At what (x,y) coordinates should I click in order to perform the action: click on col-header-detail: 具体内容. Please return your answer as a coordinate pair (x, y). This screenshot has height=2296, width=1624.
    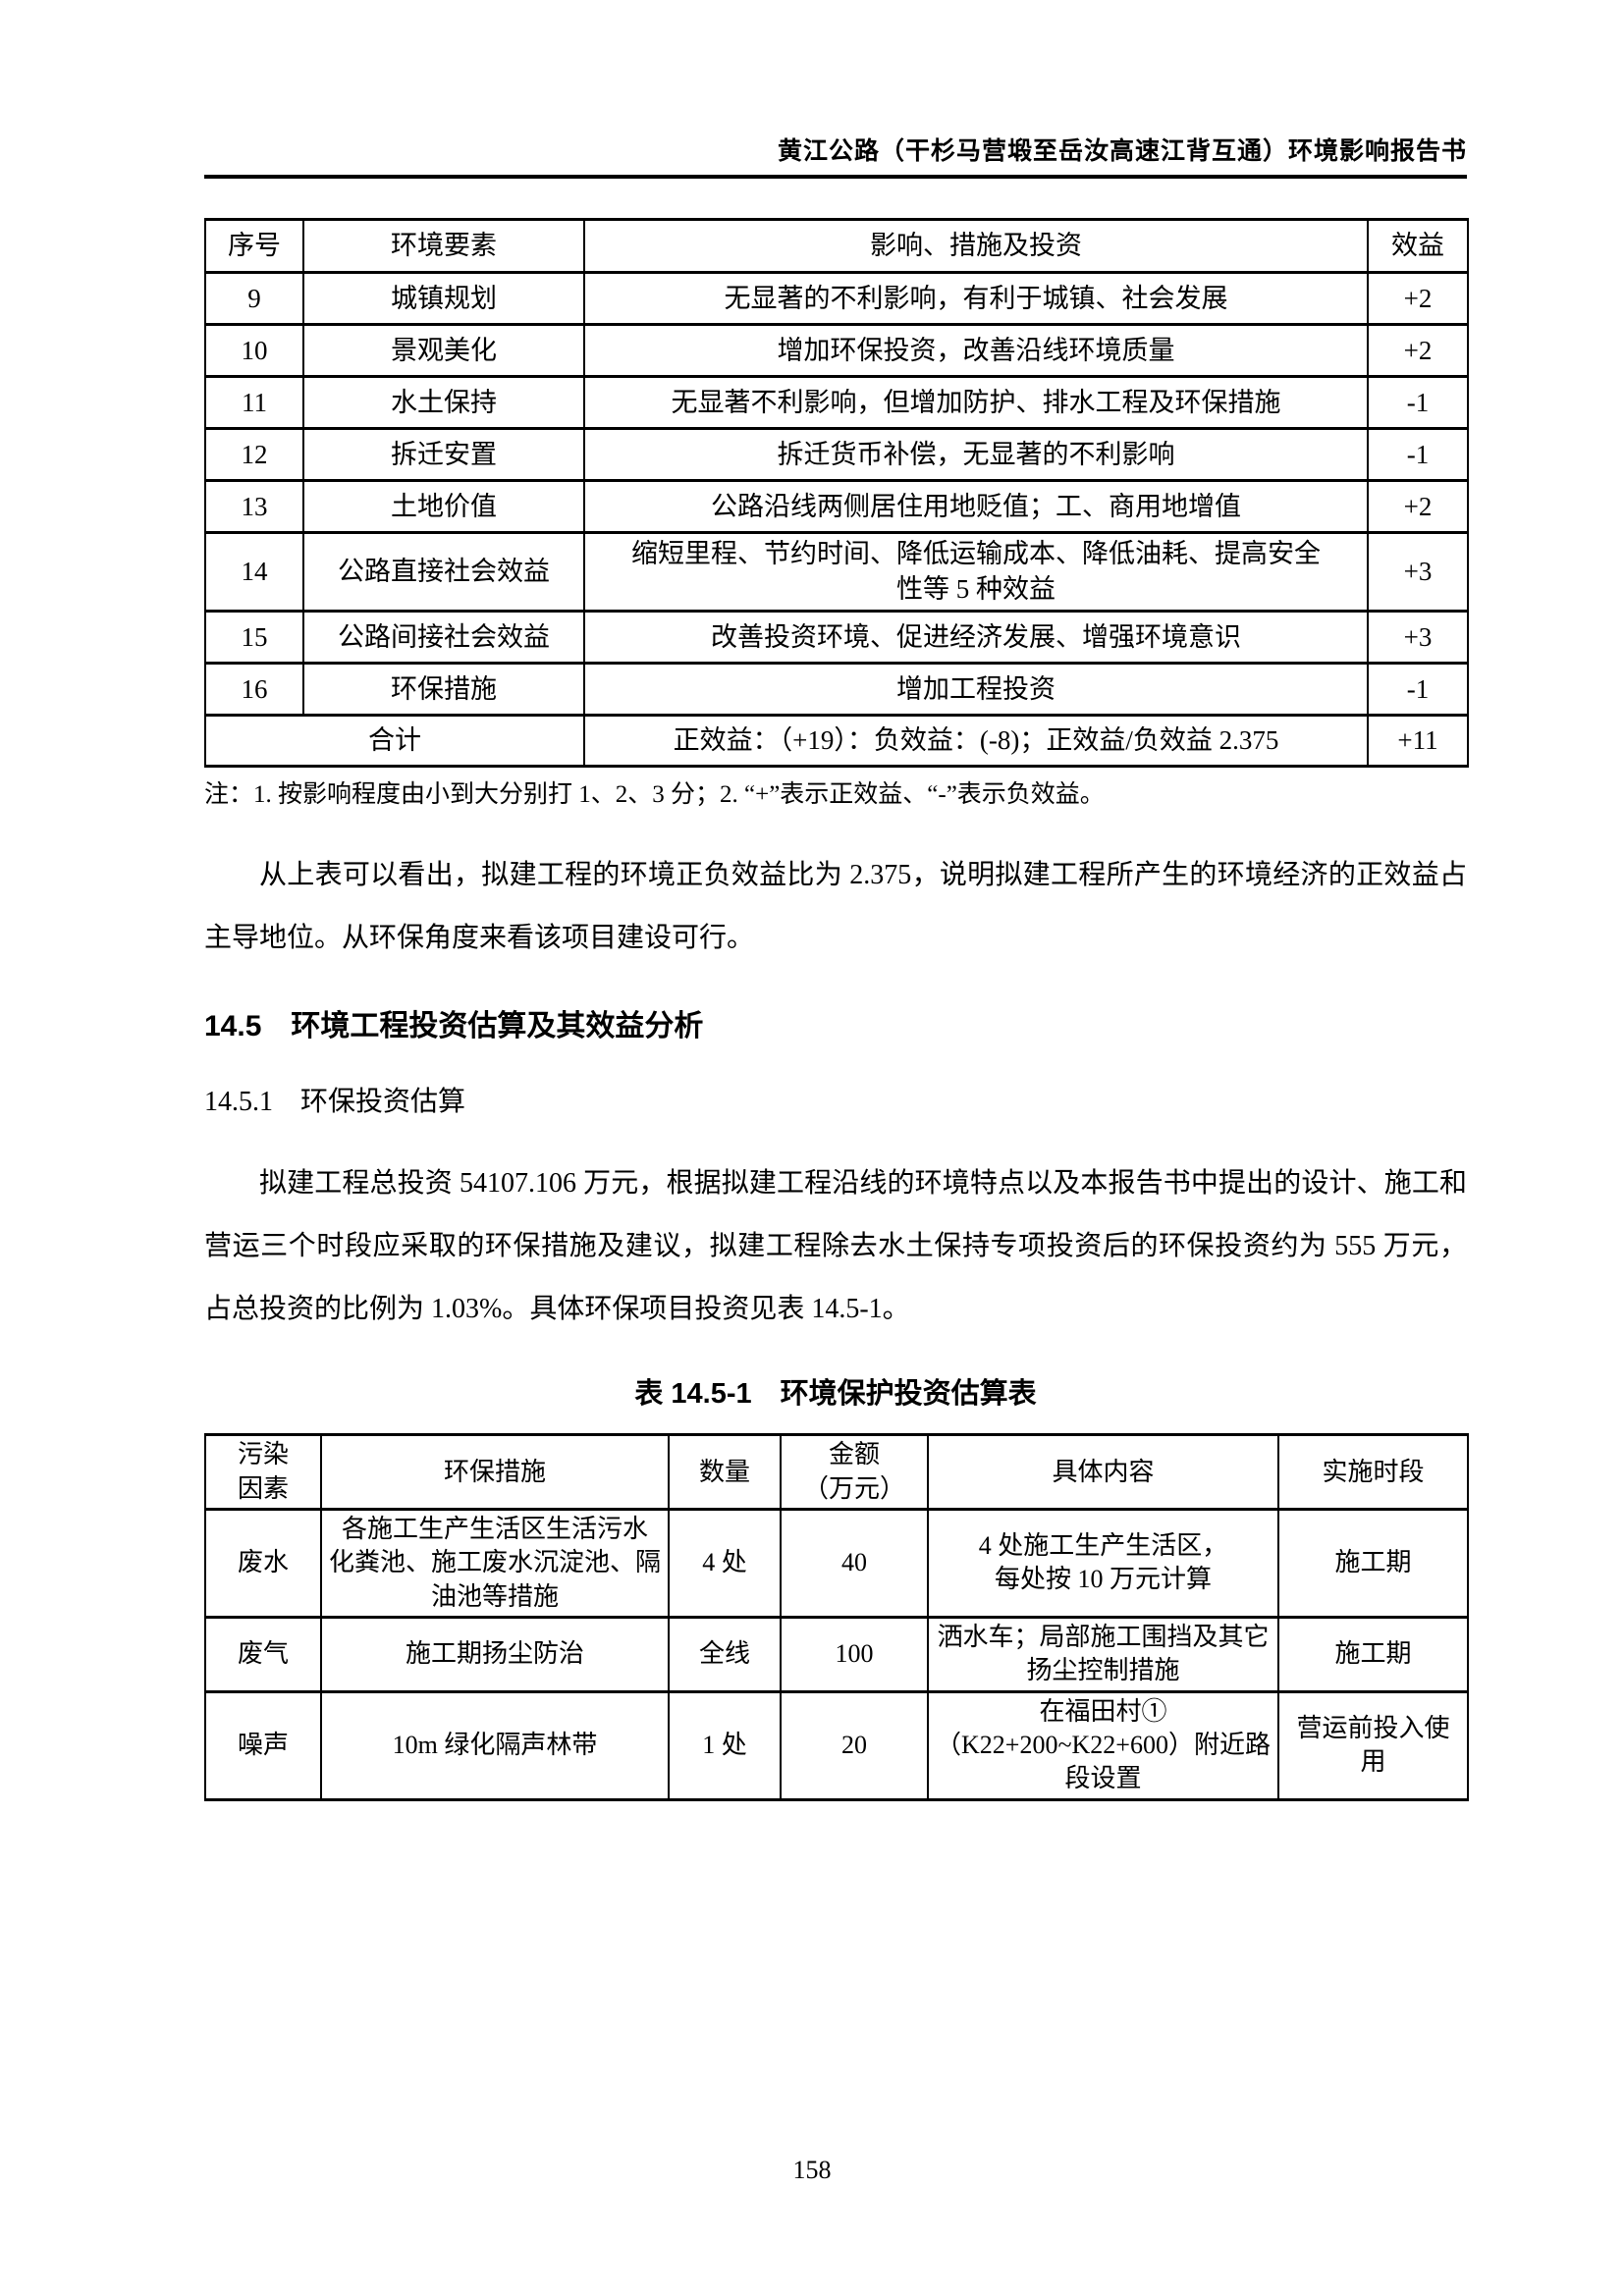
    Looking at the image, I should click on (1103, 1472).